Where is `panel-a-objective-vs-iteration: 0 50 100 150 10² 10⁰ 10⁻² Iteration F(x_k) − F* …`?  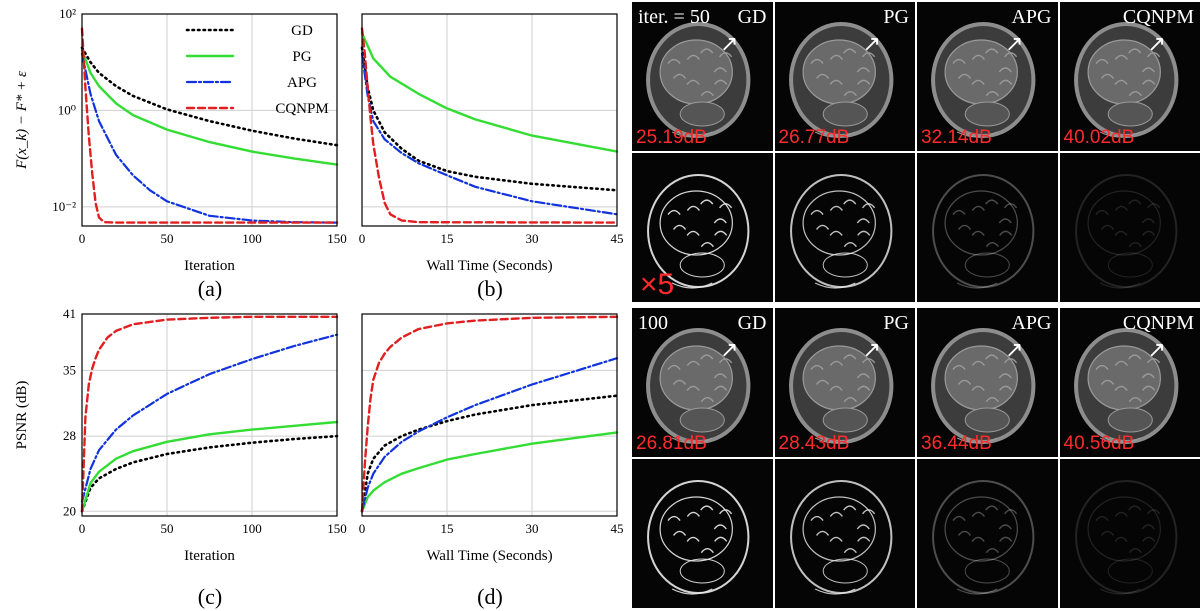 panel-a-objective-vs-iteration: 0 50 100 150 10² 10⁰ 10⁻² Iteration F(x_k) − F* … is located at coordinates (180, 140).